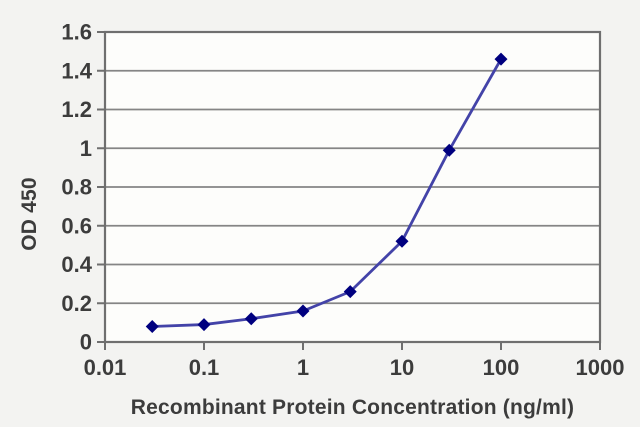 The height and width of the screenshot is (427, 640). What do you see at coordinates (501, 367) in the screenshot?
I see `x-tick-label: 100` at bounding box center [501, 367].